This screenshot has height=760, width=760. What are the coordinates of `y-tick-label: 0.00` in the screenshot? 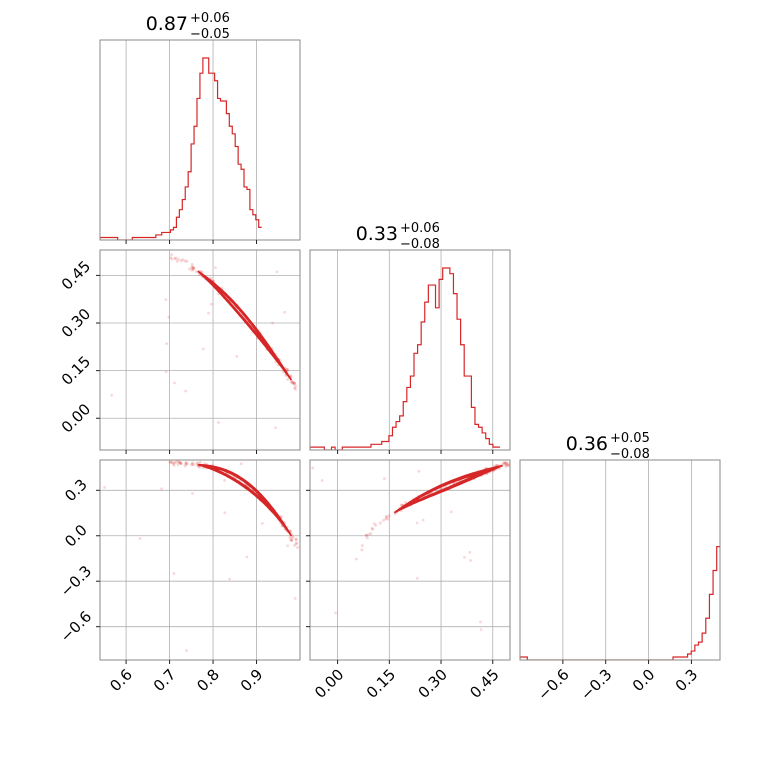 It's located at (76, 418).